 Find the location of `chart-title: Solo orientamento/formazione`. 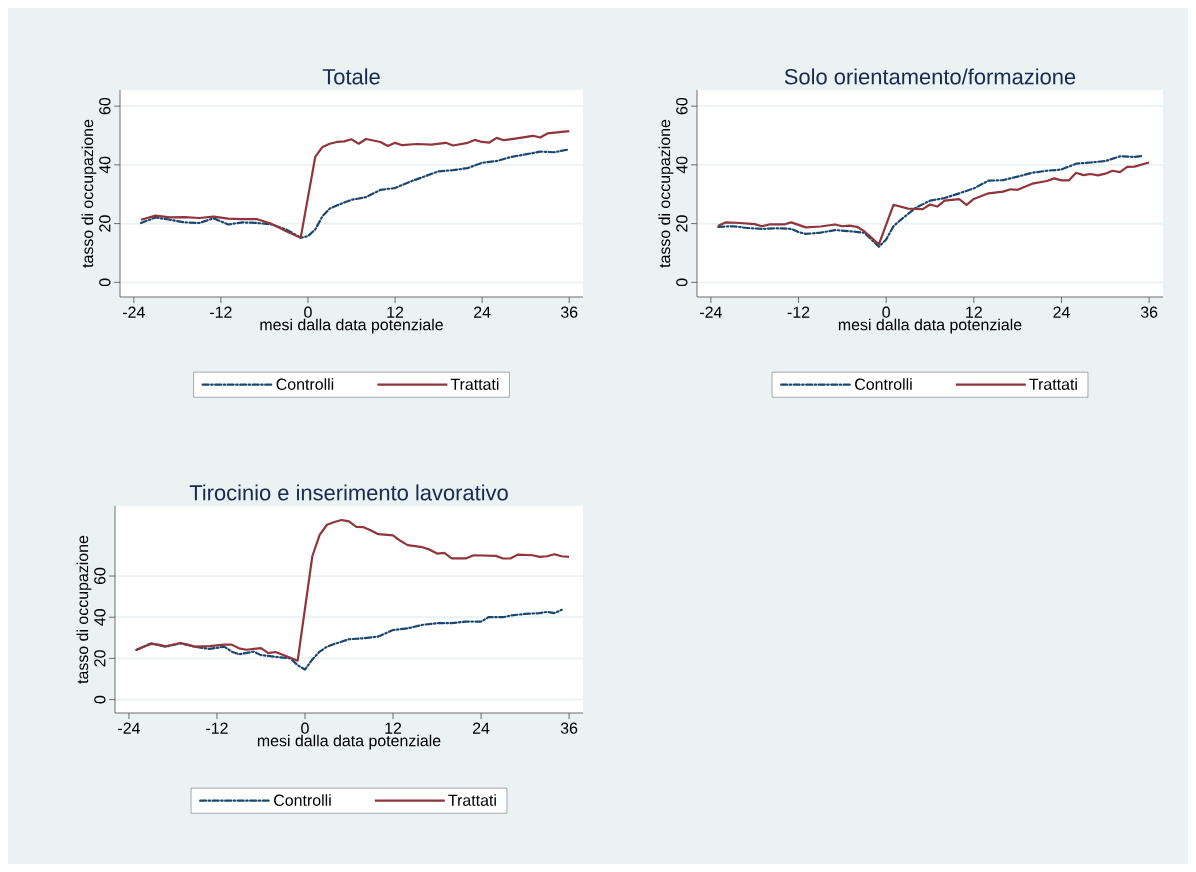

chart-title: Solo orientamento/formazione is located at coordinates (930, 76).